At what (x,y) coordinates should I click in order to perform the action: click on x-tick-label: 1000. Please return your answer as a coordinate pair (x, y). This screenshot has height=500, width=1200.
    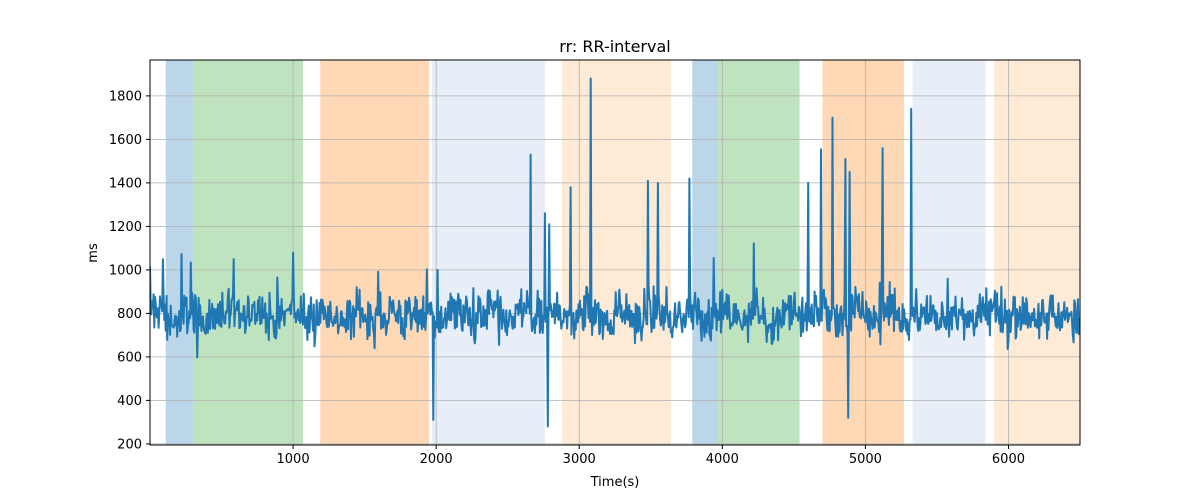
    Looking at the image, I should click on (293, 459).